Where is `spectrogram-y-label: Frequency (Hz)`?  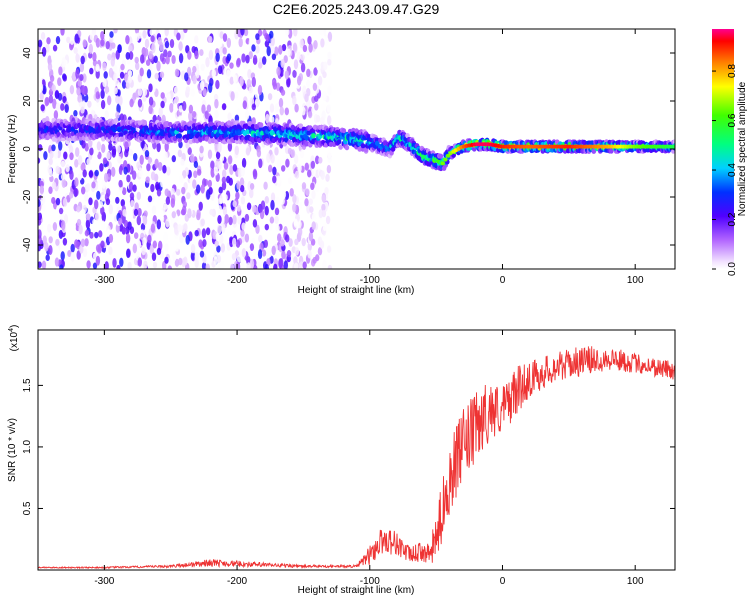
spectrogram-y-label: Frequency (Hz) is located at coordinates (12, 149).